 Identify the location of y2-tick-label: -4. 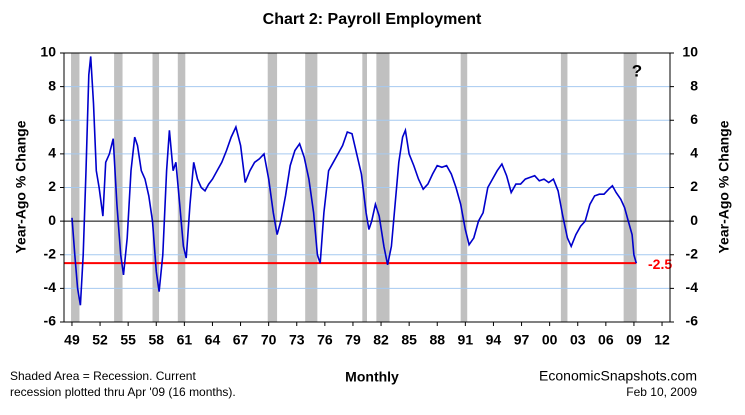
(692, 287).